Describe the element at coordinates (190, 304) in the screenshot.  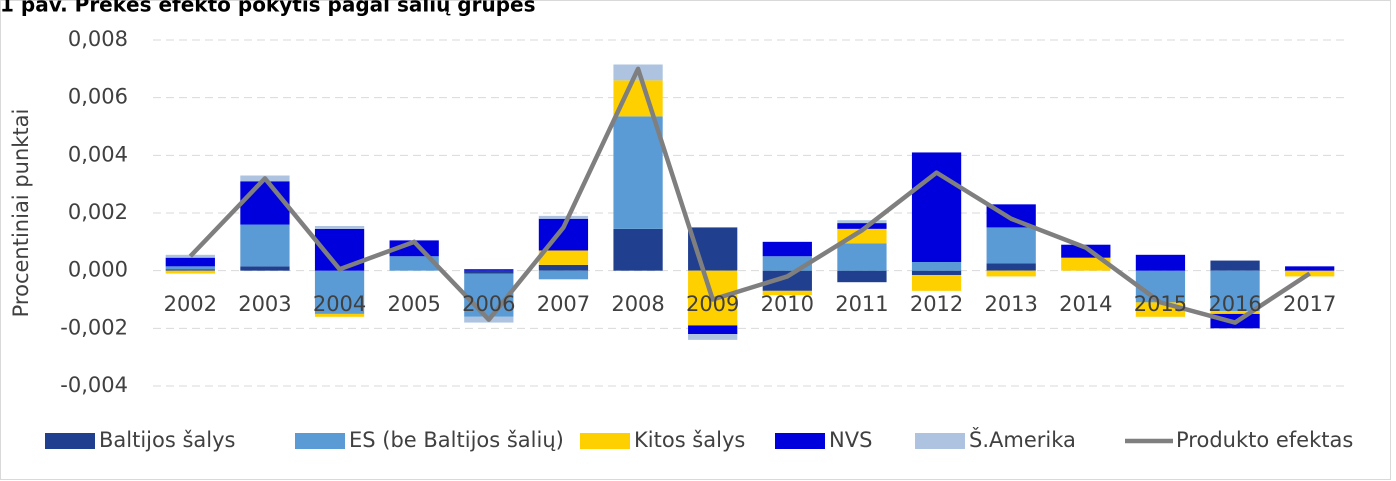
I see `x-tick-label: 2002` at that location.